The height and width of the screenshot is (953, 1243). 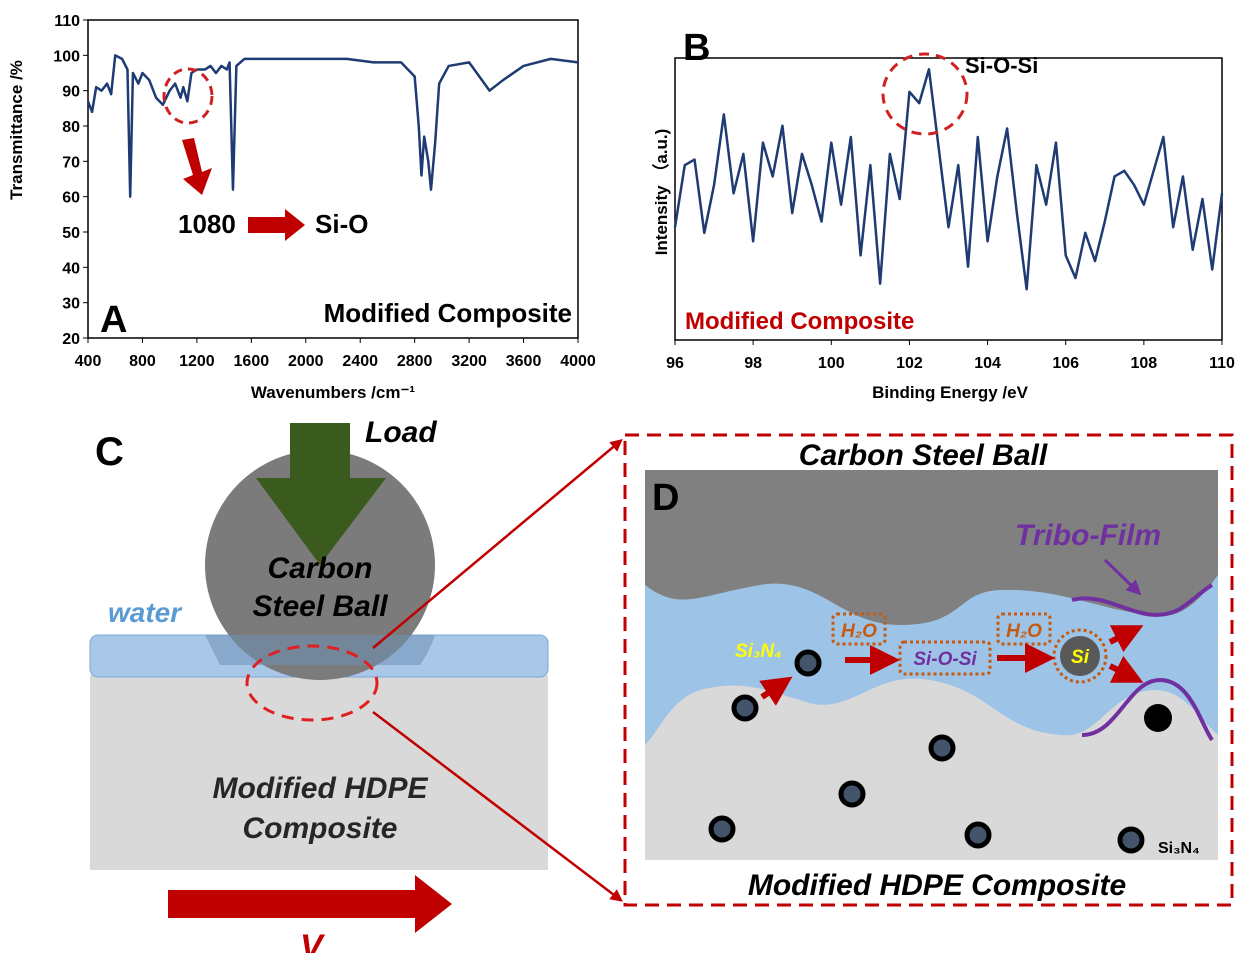 I want to click on panel-label: A, so click(x=113, y=320).